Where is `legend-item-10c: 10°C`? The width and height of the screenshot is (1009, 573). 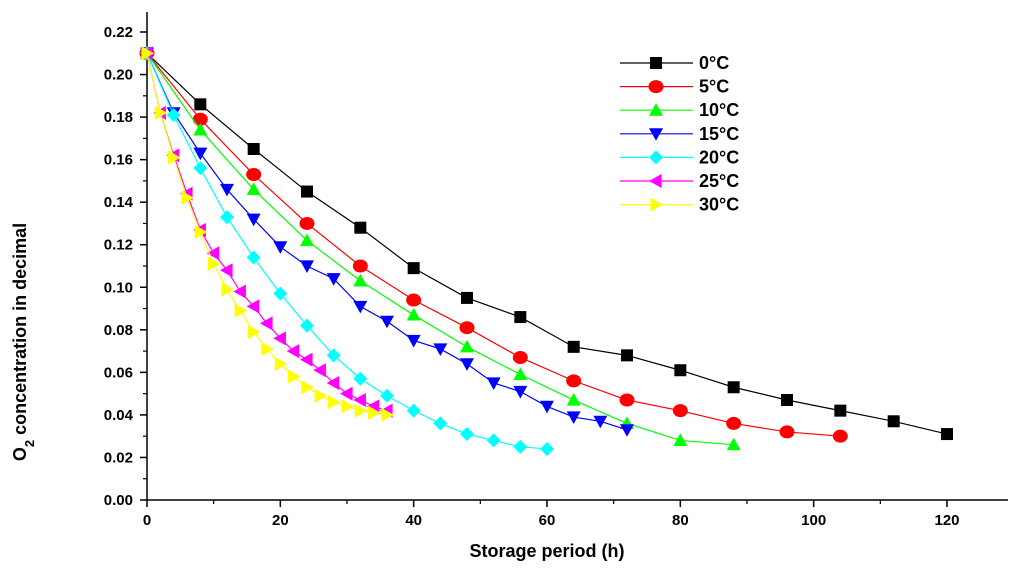
legend-item-10c: 10°C is located at coordinates (679, 110).